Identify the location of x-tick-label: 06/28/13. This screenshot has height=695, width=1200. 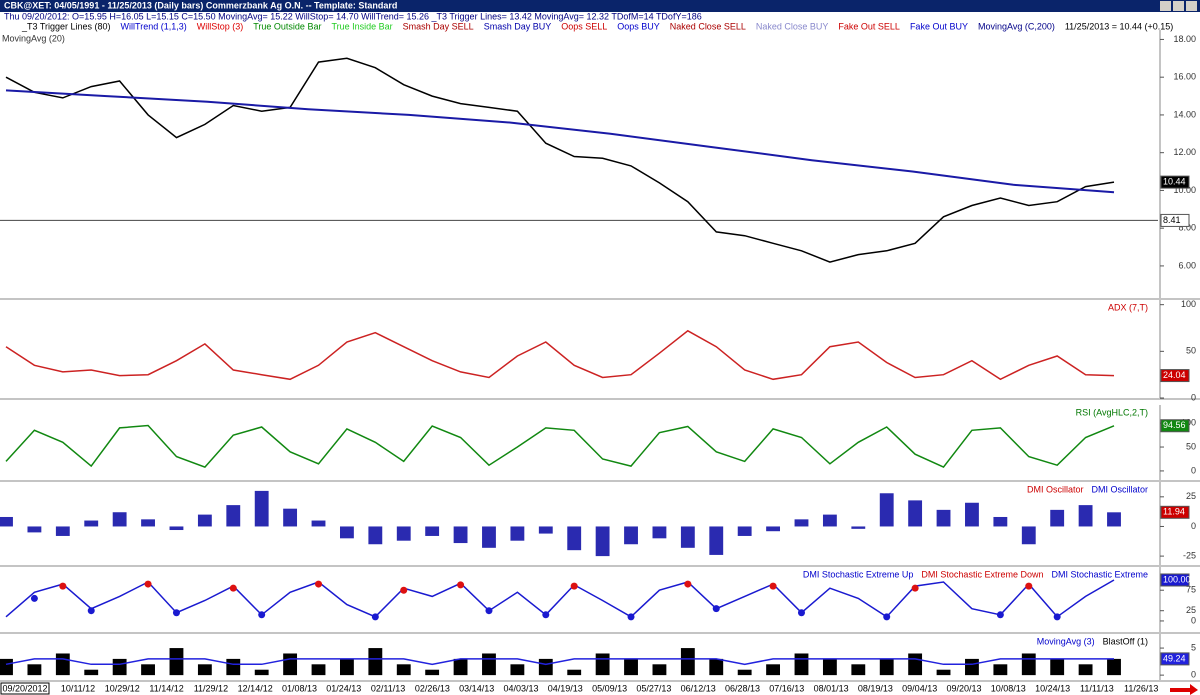
(742, 688).